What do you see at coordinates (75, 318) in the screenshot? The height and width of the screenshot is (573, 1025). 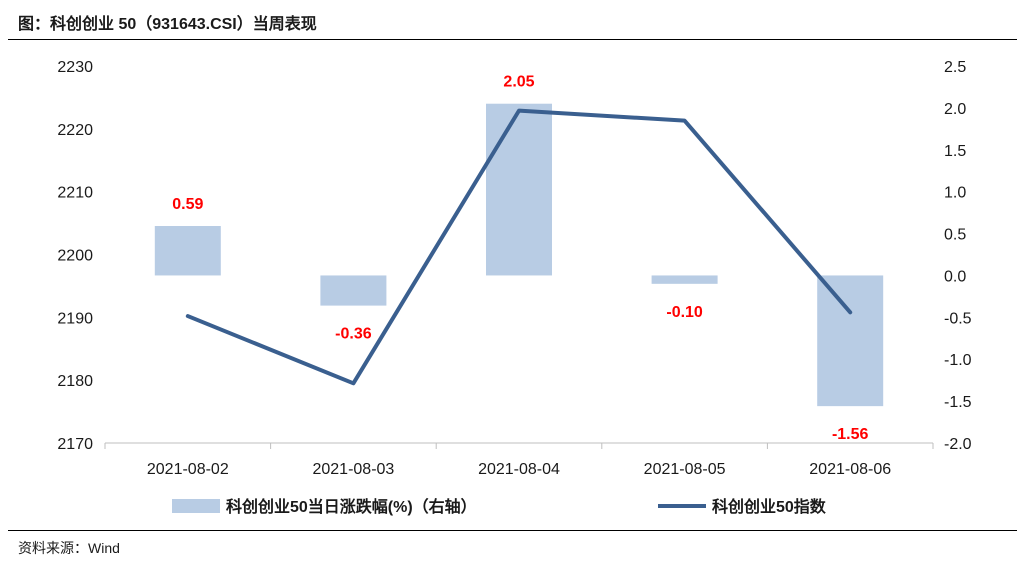 I see `y-left-tick-label: 2190` at bounding box center [75, 318].